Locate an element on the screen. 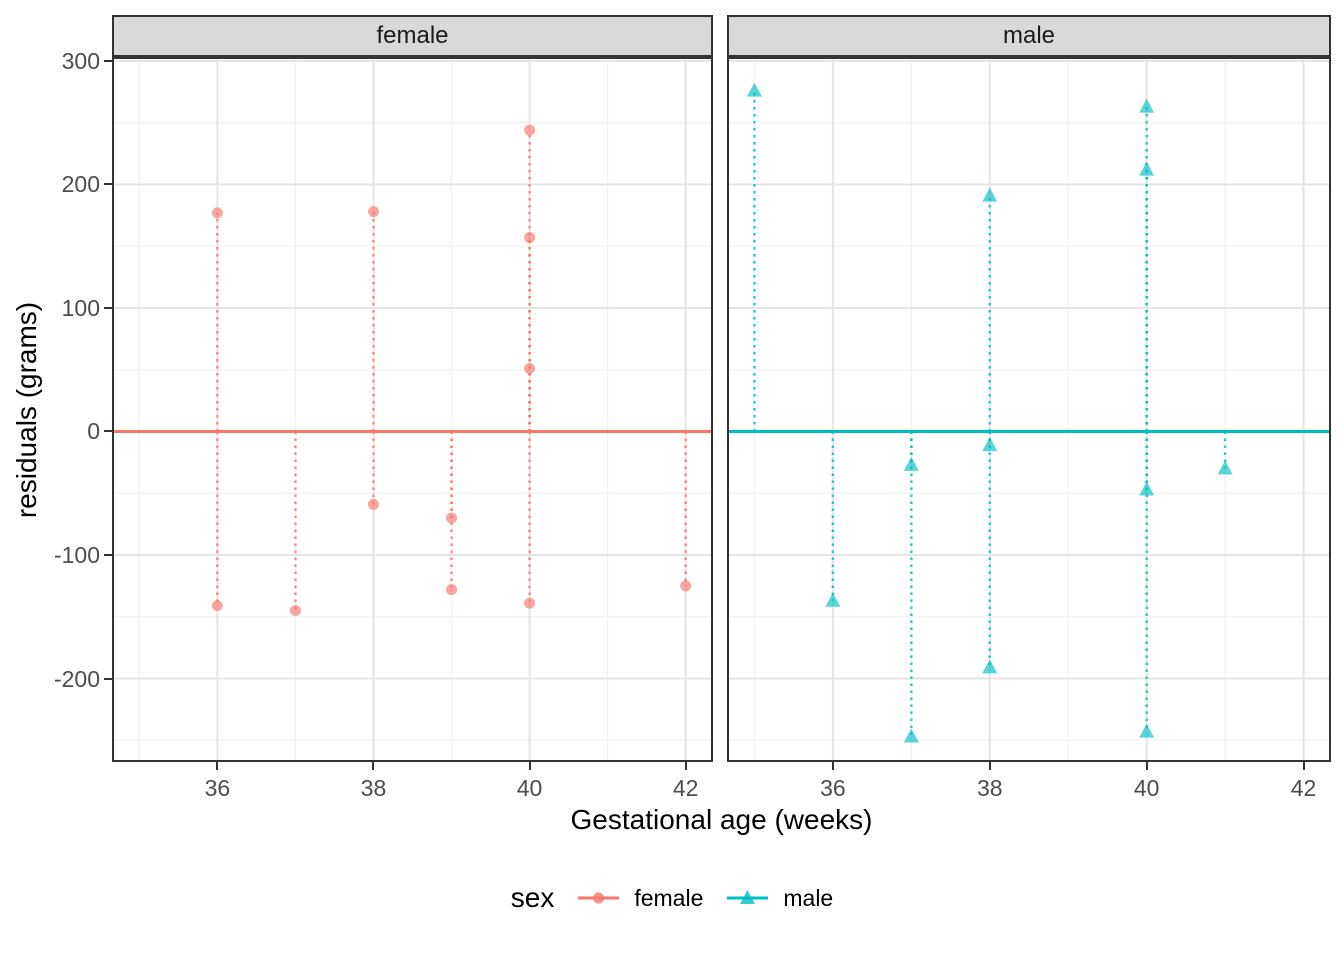  y-tick-label: 300 is located at coordinates (80, 60).